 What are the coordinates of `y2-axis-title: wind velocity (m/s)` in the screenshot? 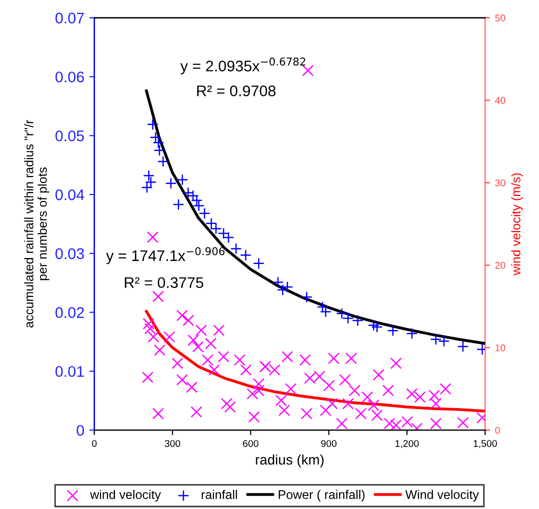 It's located at (517, 224).